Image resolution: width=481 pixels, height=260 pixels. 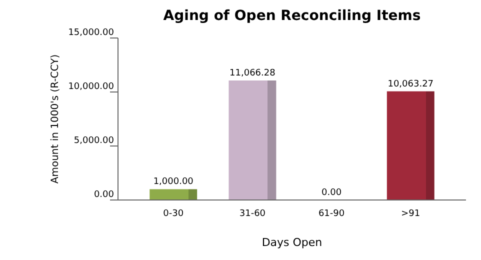 What do you see at coordinates (94, 141) in the screenshot?
I see `y-tick-label: 5,000.00` at bounding box center [94, 141].